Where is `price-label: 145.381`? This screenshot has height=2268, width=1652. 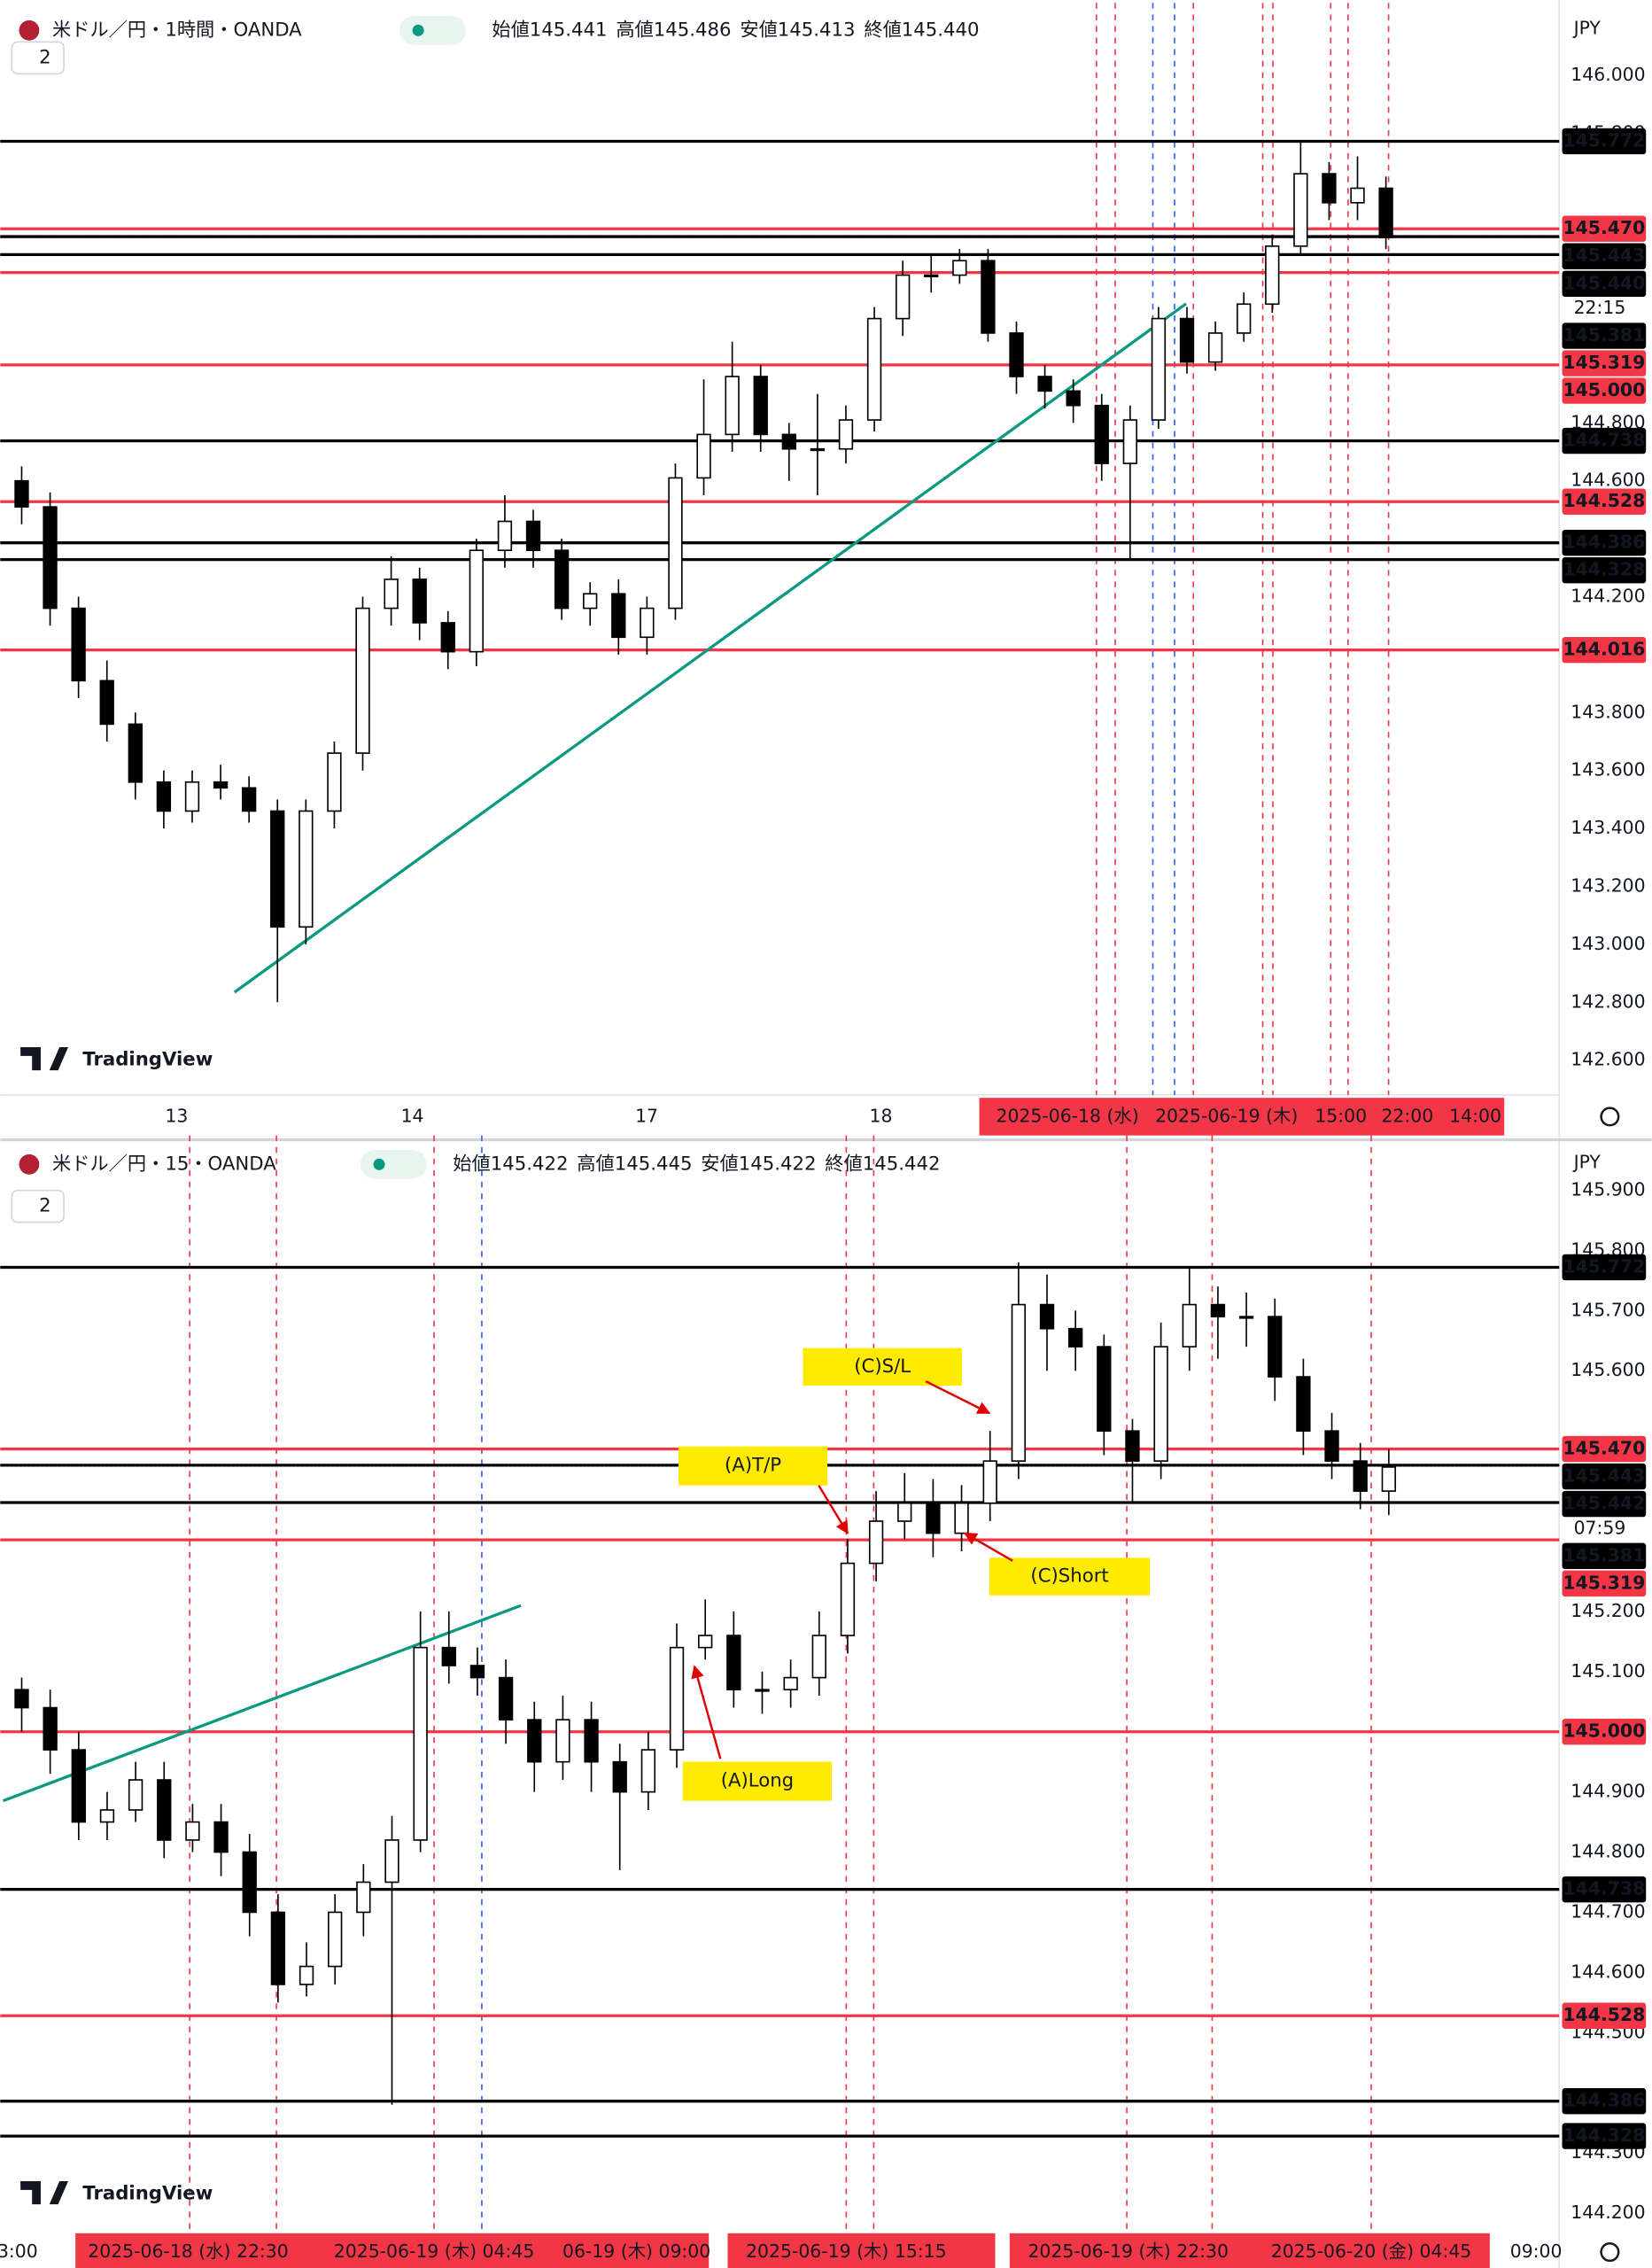 price-label: 145.381 is located at coordinates (1604, 335).